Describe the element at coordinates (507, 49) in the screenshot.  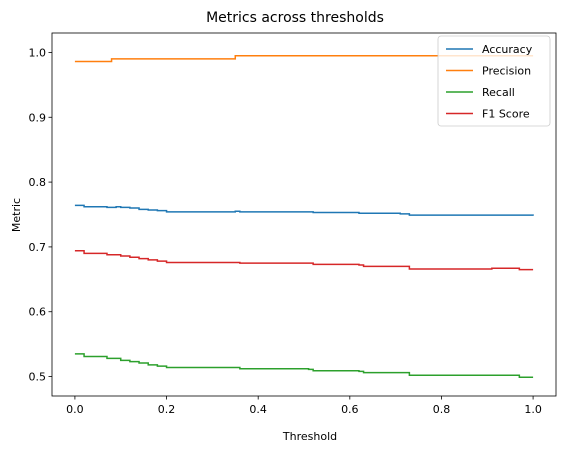
I see `legend-label: Accuracy` at that location.